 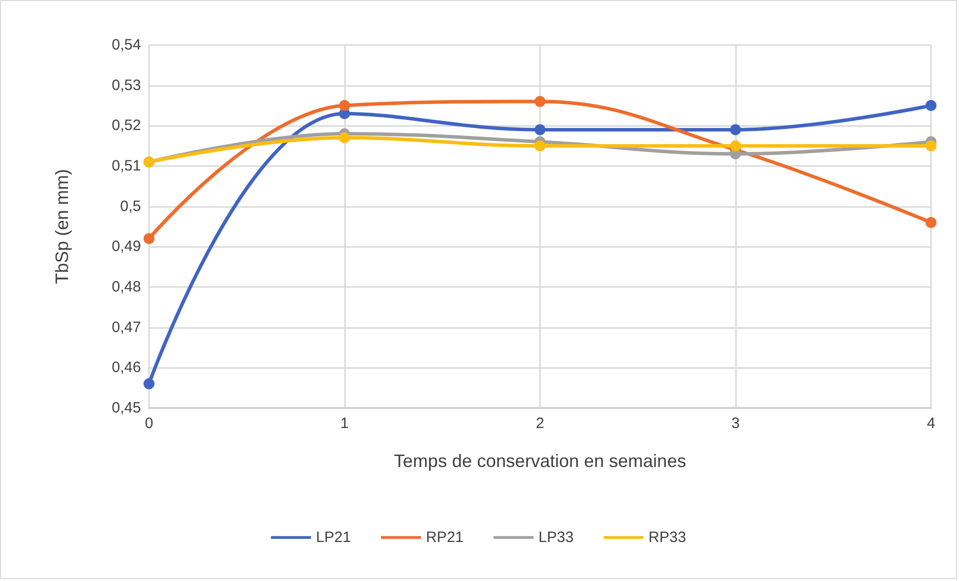 What do you see at coordinates (126, 367) in the screenshot?
I see `y-tick-label: 0,46` at bounding box center [126, 367].